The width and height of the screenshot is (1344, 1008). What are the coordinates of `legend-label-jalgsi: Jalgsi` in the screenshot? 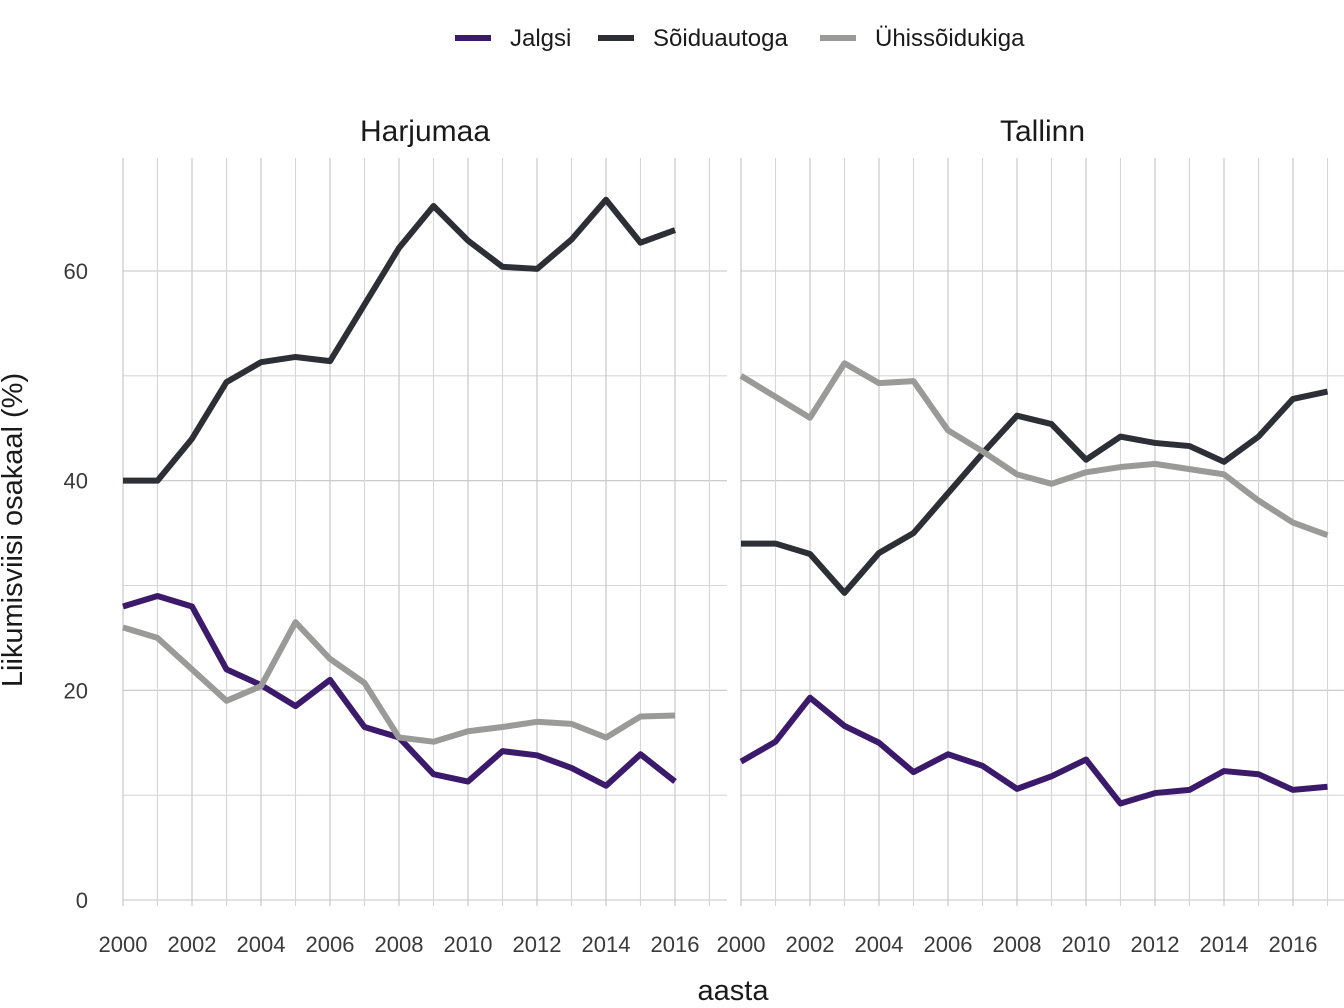 It's located at (540, 38).